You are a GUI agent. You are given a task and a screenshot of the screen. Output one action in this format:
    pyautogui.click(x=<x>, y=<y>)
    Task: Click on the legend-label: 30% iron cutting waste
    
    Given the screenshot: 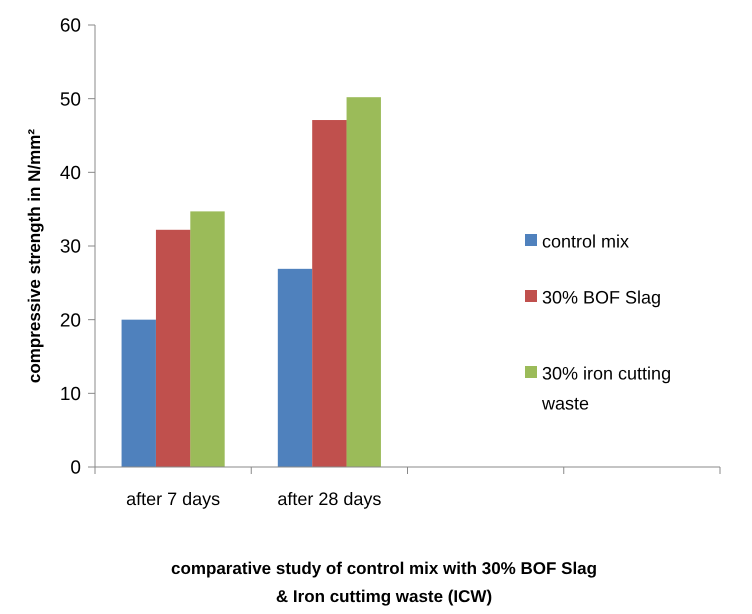 What is the action you would take?
    pyautogui.click(x=606, y=388)
    